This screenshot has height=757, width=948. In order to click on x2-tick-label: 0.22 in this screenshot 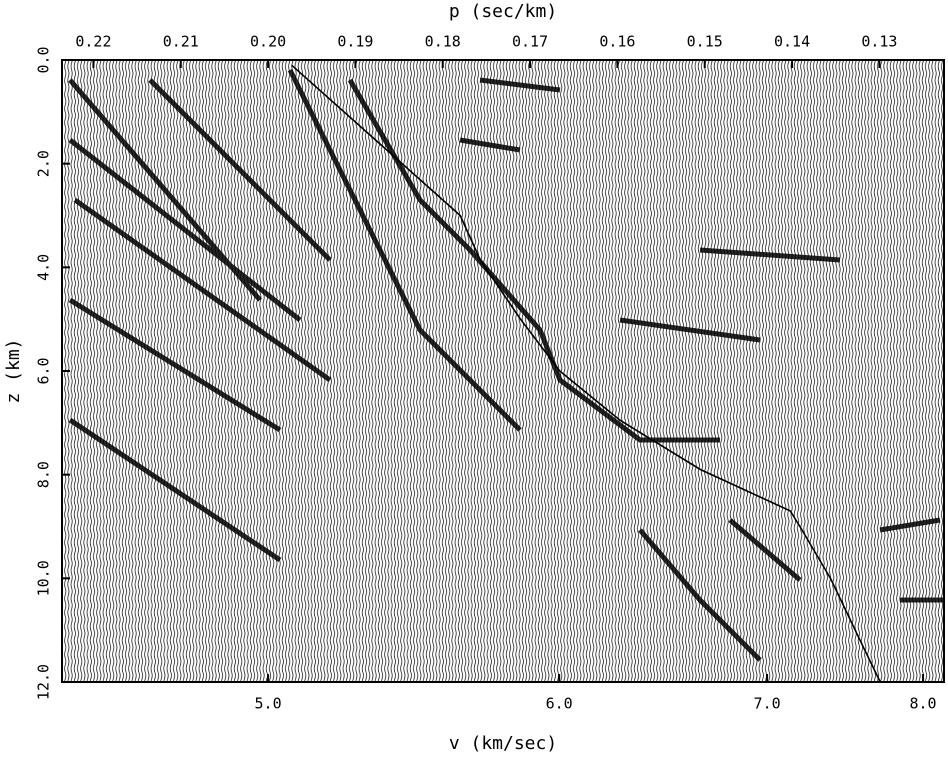, I will do `click(93, 42)`.